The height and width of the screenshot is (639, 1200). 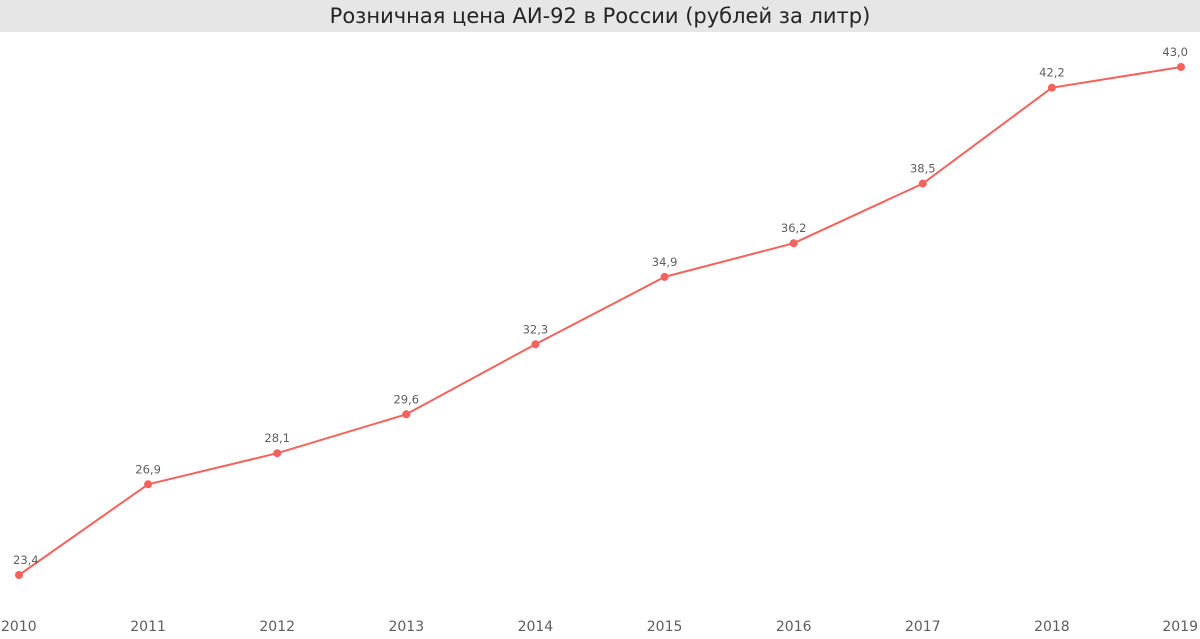 What do you see at coordinates (535, 344) in the screenshot?
I see `data-point-2014` at bounding box center [535, 344].